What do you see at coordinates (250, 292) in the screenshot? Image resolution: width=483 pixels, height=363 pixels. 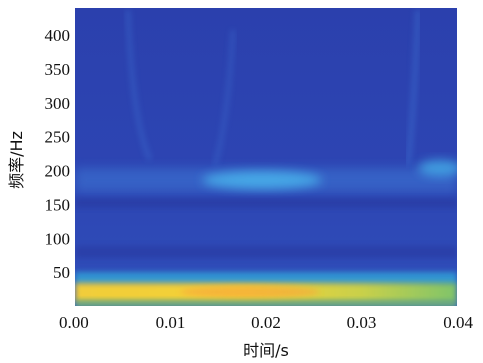 I see `band-low-peak` at bounding box center [250, 292].